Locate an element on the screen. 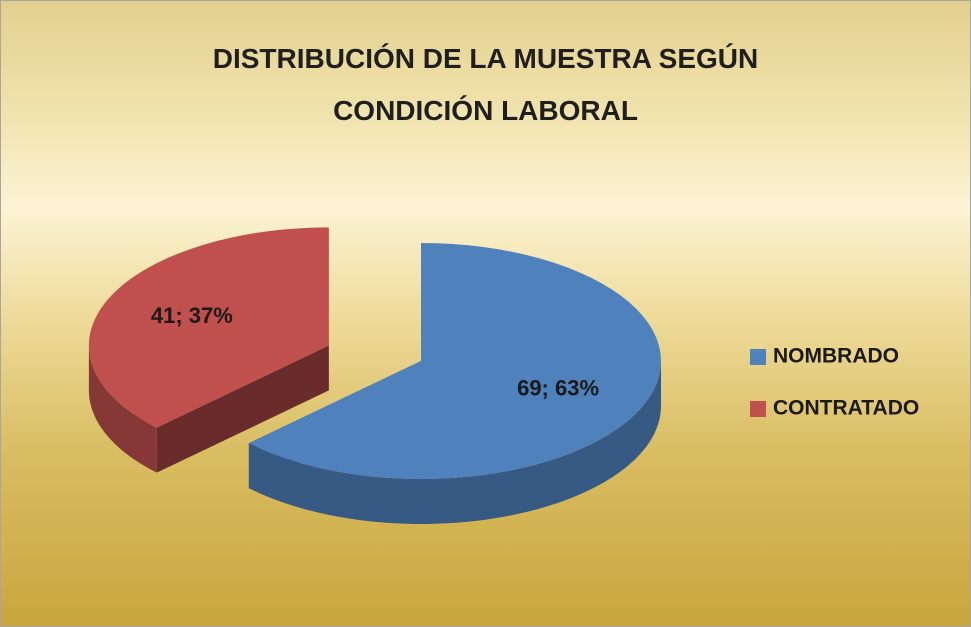  data-label: 69; 63% is located at coordinates (558, 387).